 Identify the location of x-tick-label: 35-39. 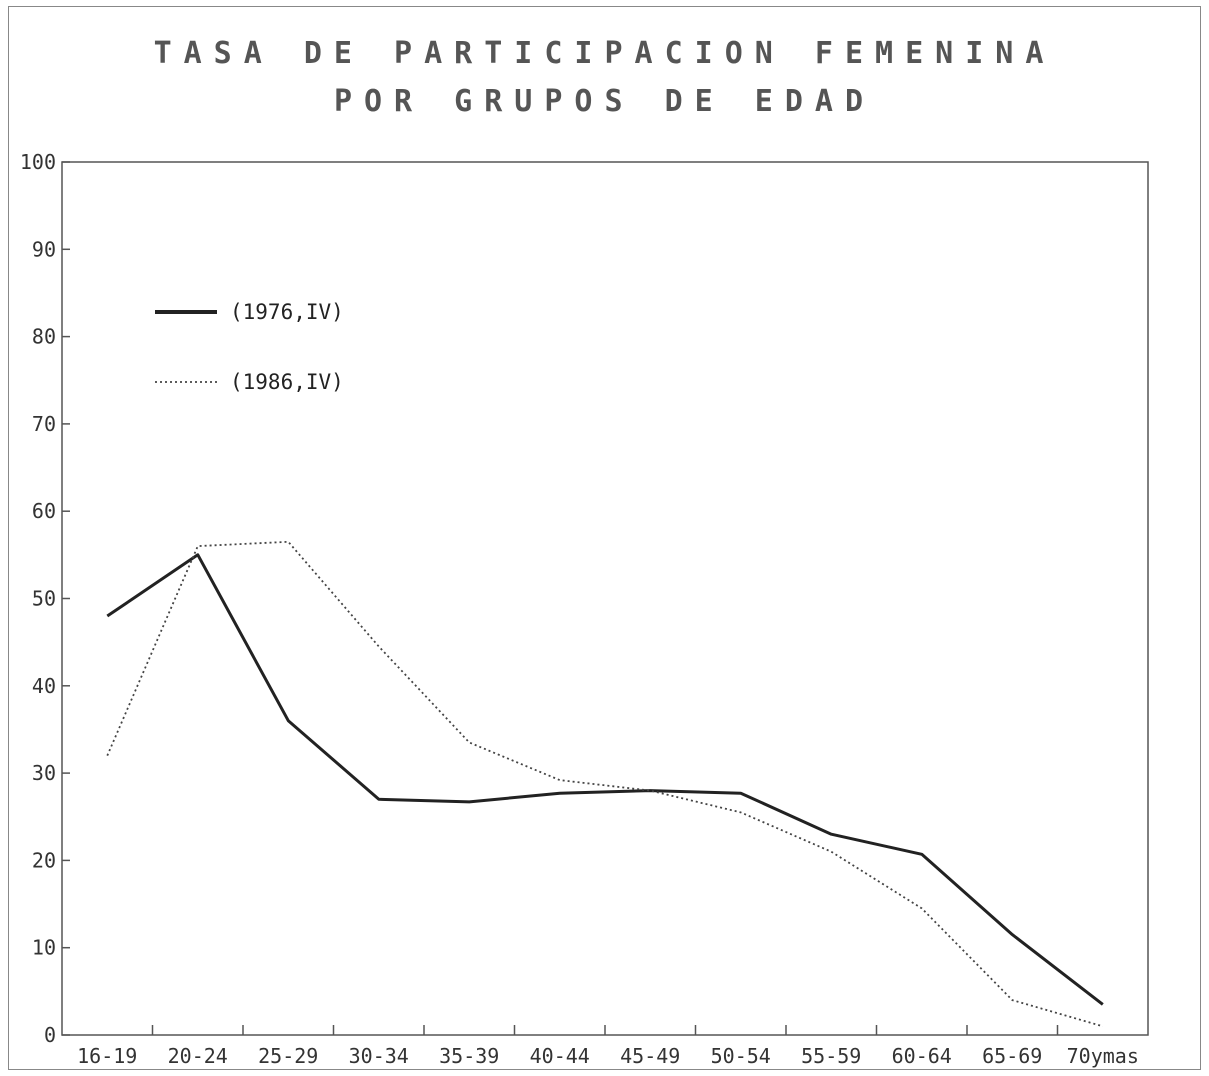
(469, 1056).